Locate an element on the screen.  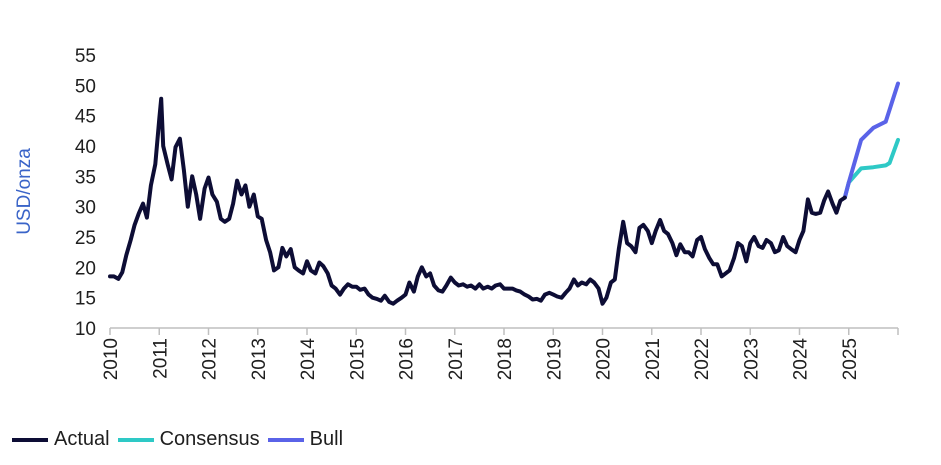
x-tick-label-2016: 2016 is located at coordinates (407, 359).